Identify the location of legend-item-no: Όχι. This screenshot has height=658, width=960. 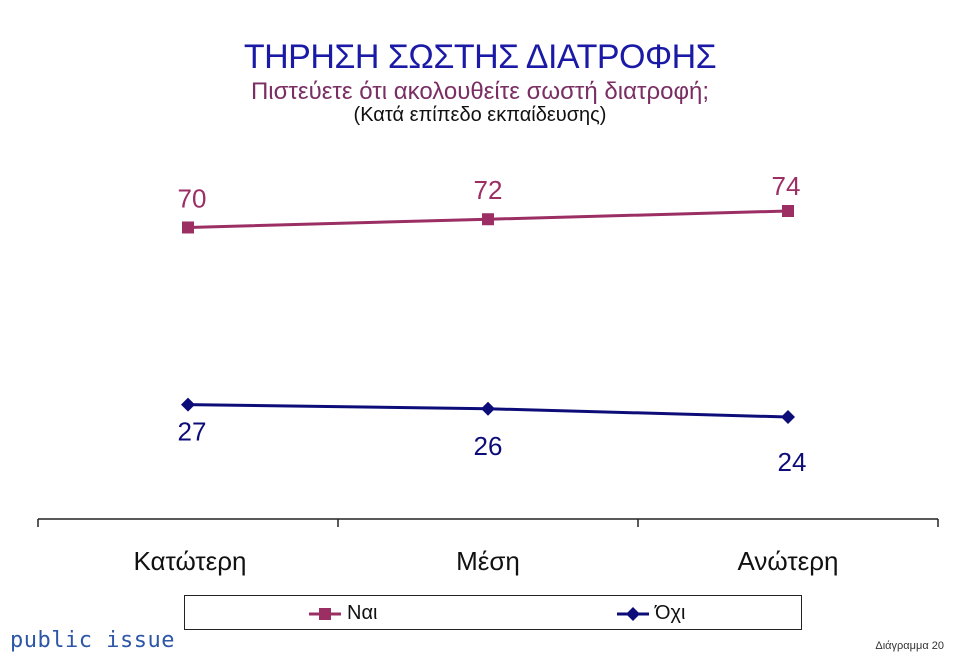
(651, 613).